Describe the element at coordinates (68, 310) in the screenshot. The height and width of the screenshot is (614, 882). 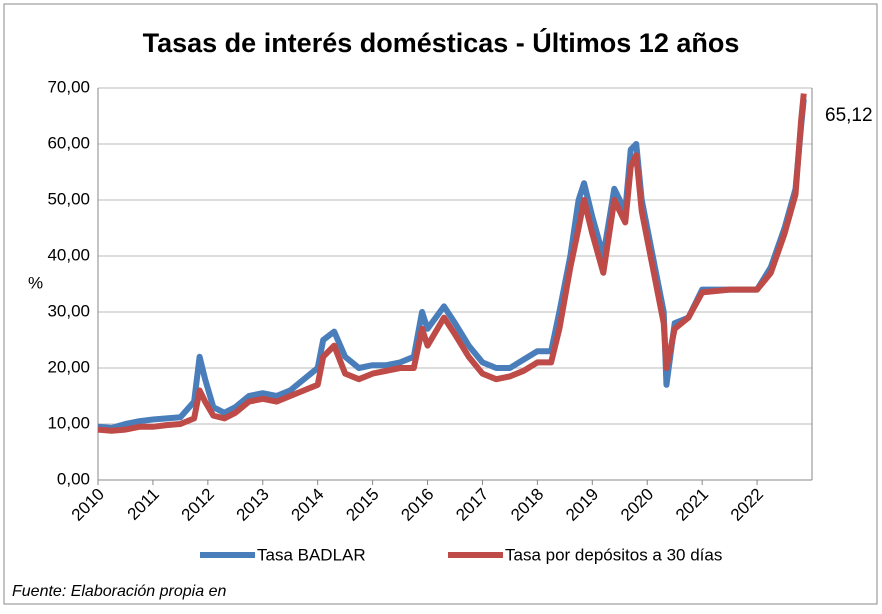
I see `y-tick-label: 30,00` at that location.